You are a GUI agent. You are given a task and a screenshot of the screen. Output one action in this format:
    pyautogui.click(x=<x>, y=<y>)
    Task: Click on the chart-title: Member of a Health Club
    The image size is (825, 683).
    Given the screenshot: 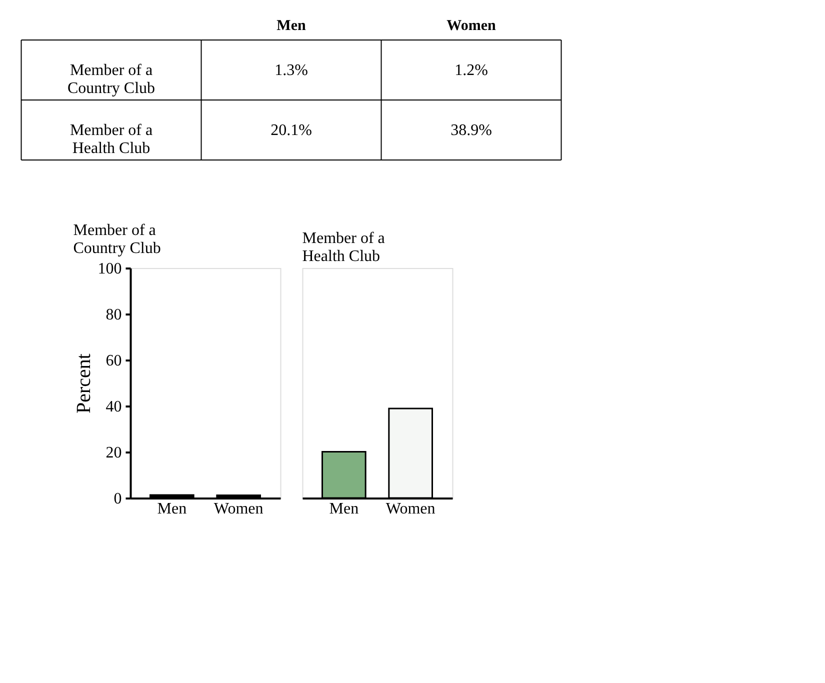 What is the action you would take?
    pyautogui.click(x=343, y=247)
    